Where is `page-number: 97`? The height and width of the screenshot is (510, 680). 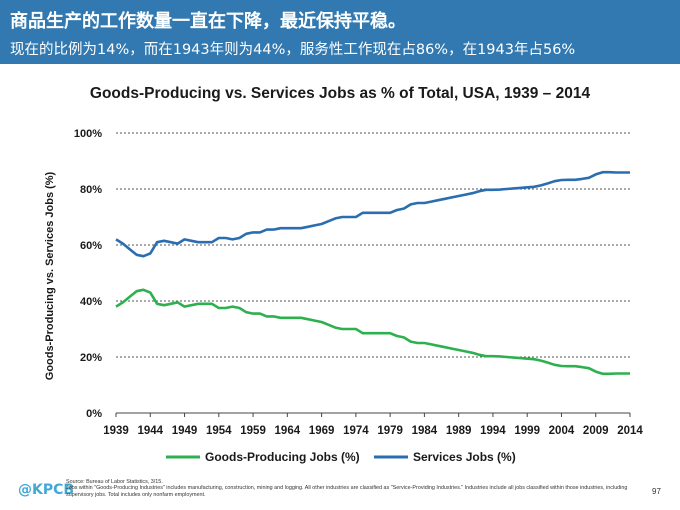 page-number: 97 is located at coordinates (656, 491).